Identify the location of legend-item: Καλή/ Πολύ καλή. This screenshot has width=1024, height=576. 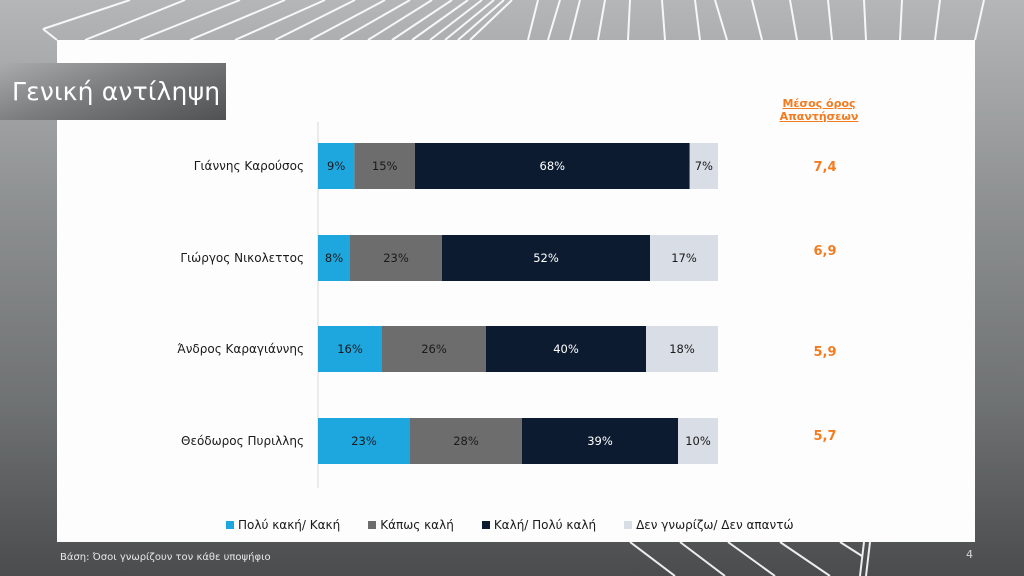
(539, 525).